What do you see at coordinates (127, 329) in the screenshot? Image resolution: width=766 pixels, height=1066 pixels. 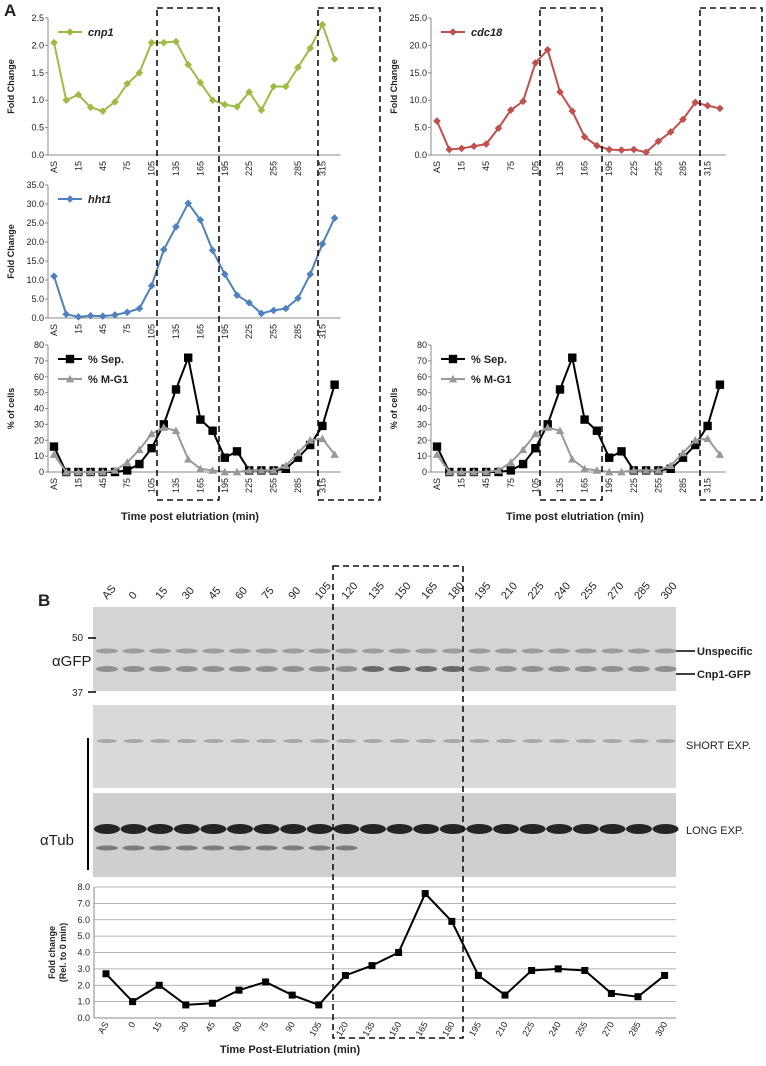 I see `x-tick-label: 75` at bounding box center [127, 329].